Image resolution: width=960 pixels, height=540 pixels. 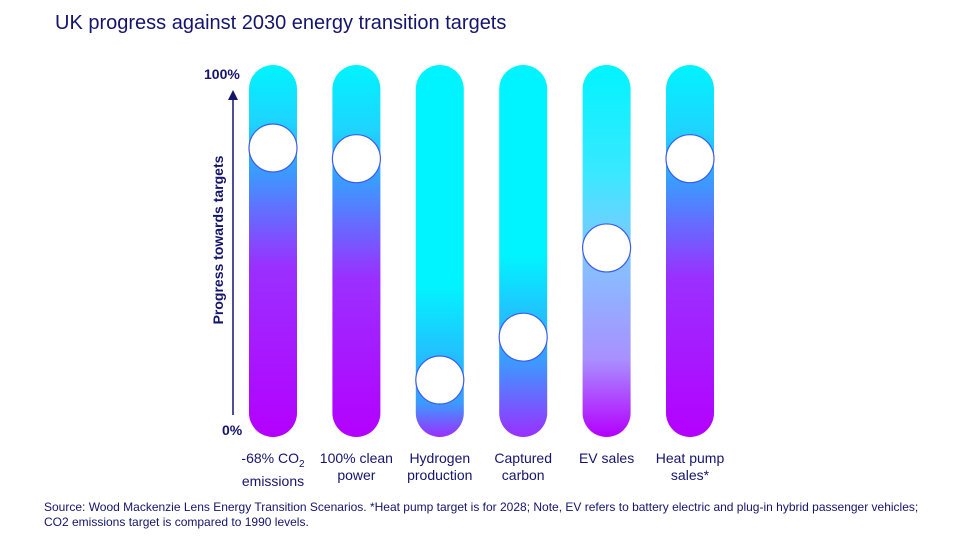 What do you see at coordinates (356, 458) in the screenshot?
I see `category-label-line1: 100% clean` at bounding box center [356, 458].